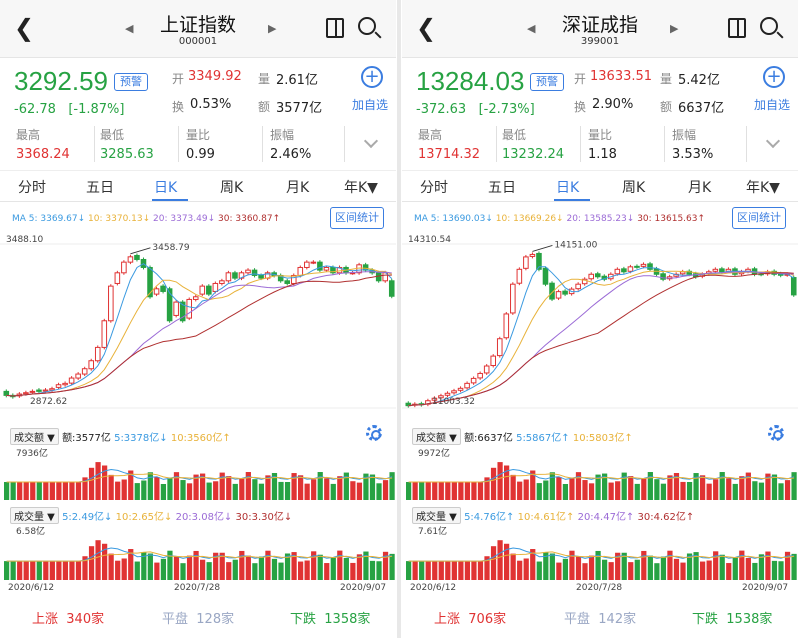 This screenshot has height=638, width=800. What do you see at coordinates (671, 219) in the screenshot?
I see `ma30-value: 30: 13615.63↑` at bounding box center [671, 219].